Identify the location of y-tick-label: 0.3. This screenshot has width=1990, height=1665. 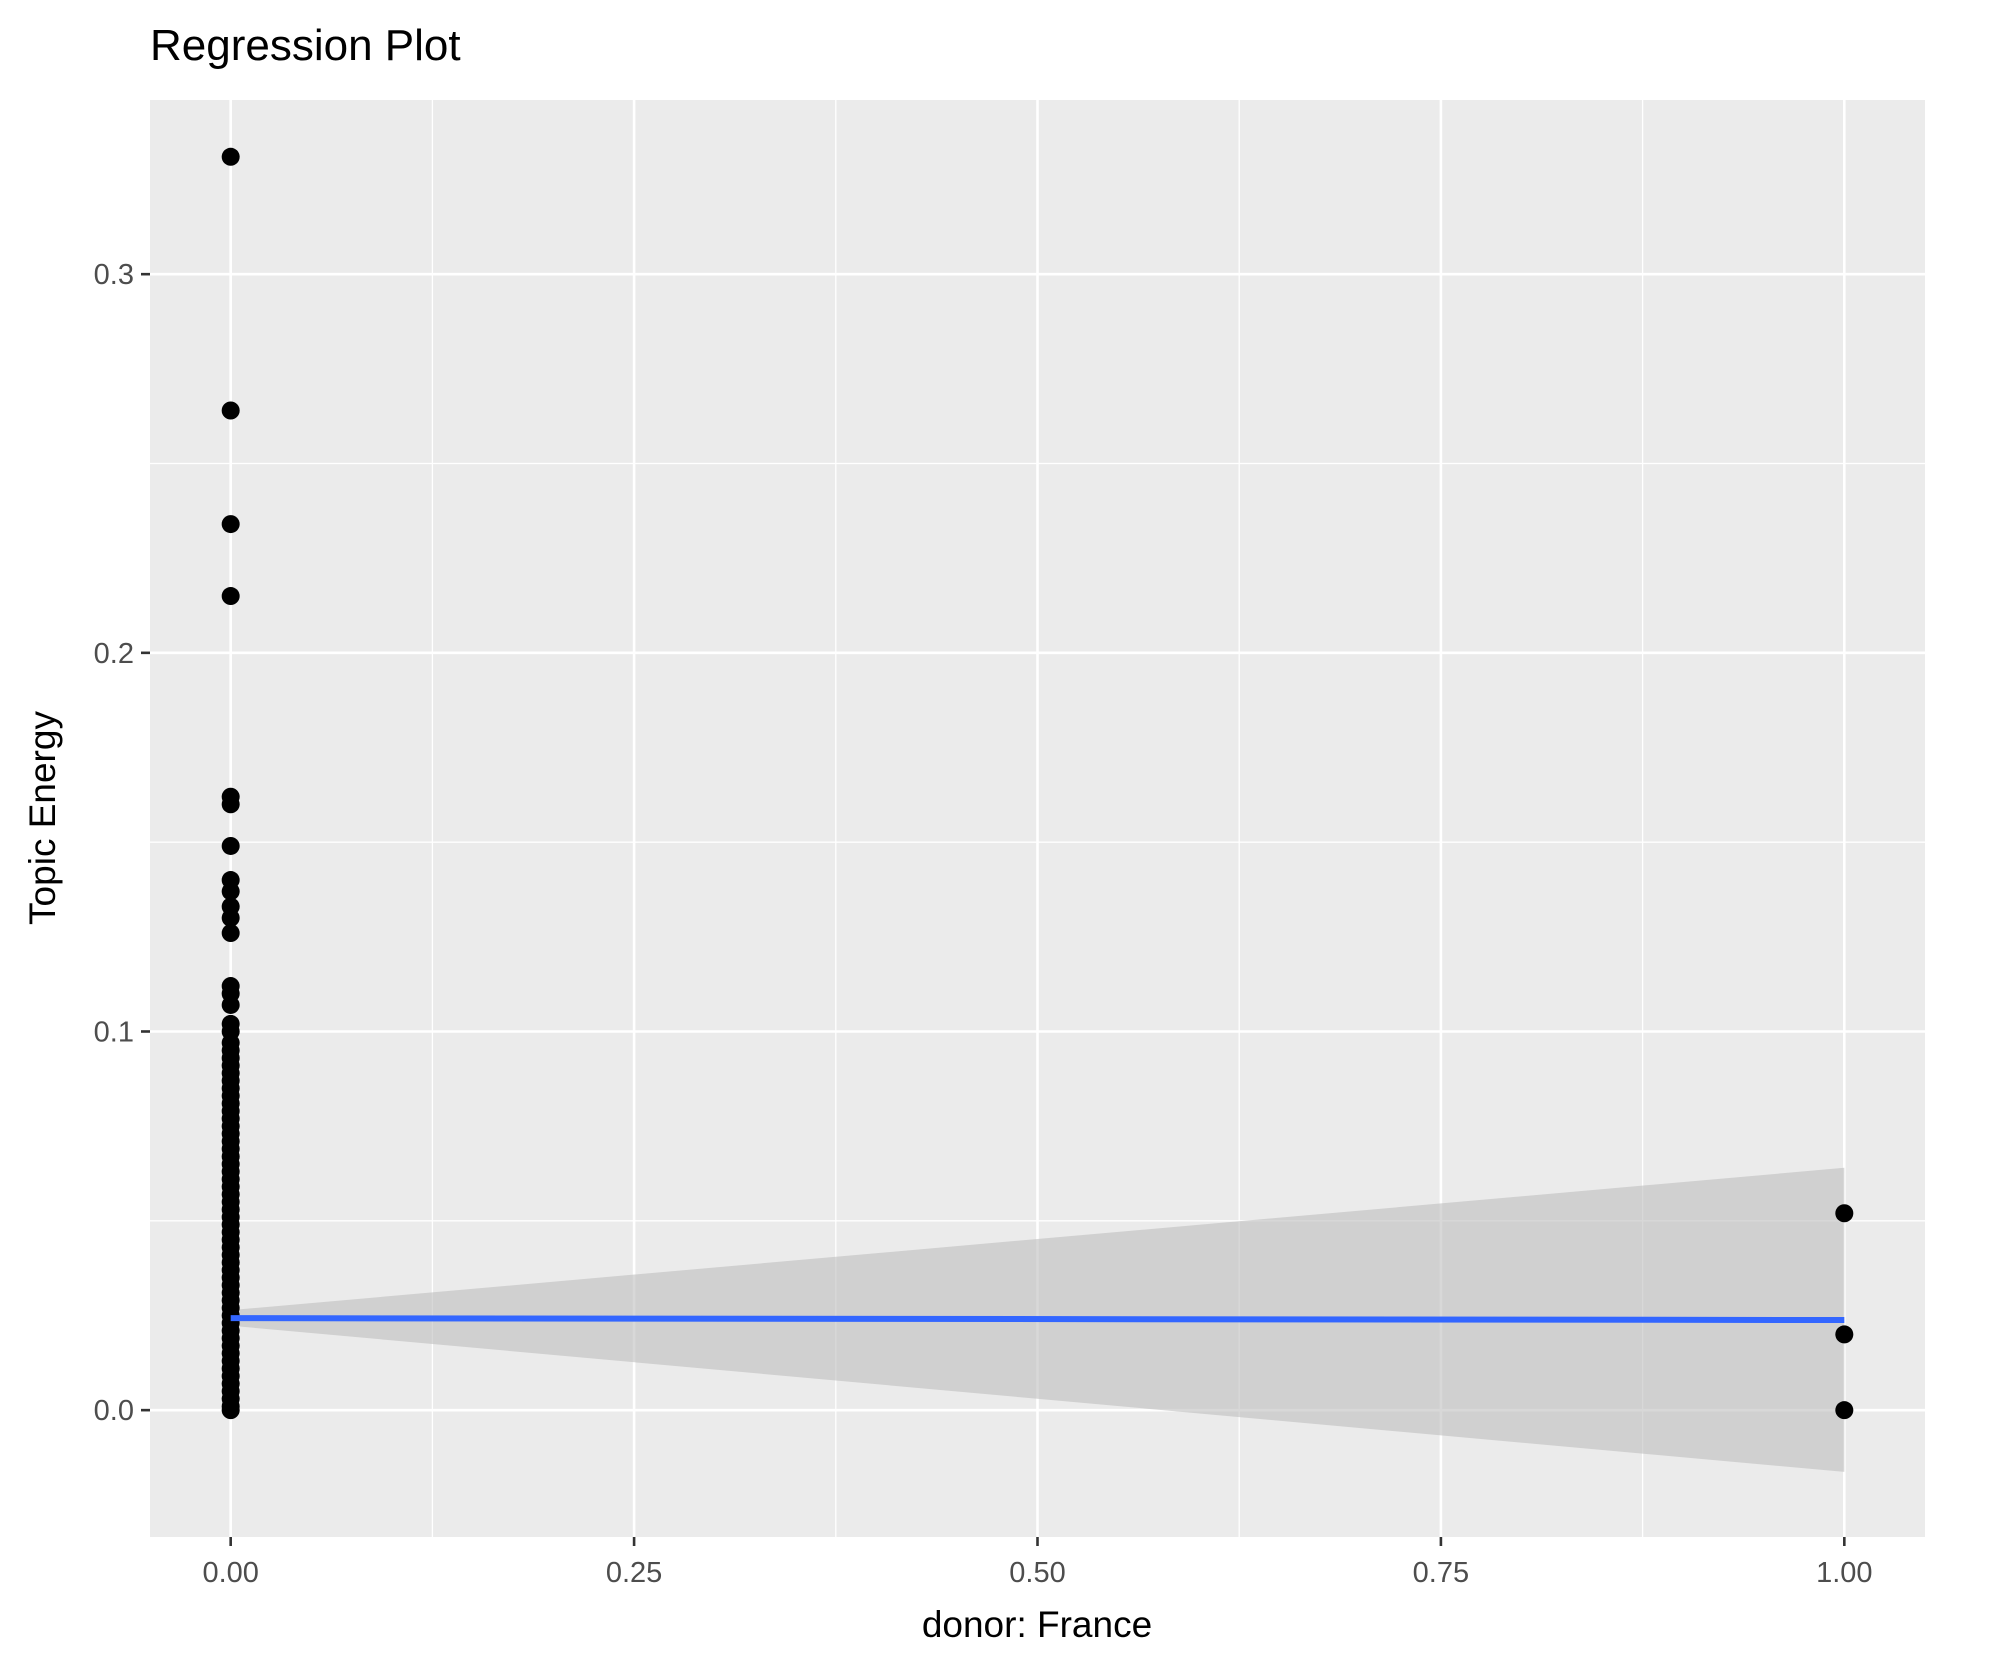
(114, 275).